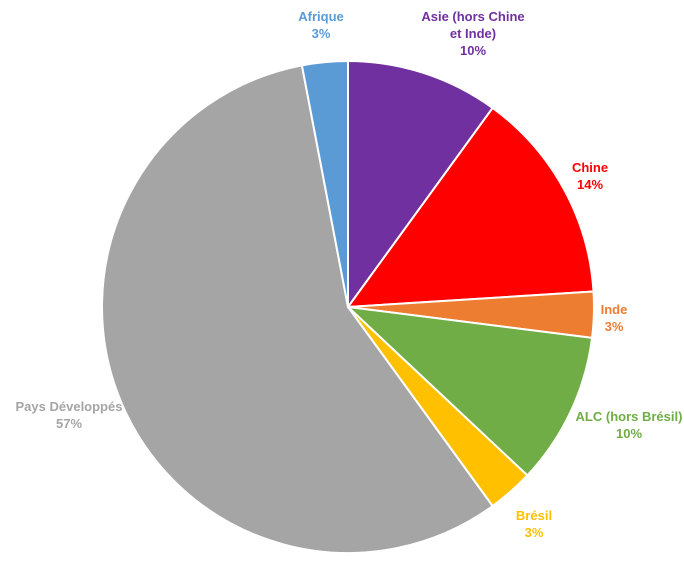 Image resolution: width=684 pixels, height=563 pixels. Describe the element at coordinates (629, 425) in the screenshot. I see `slice-label-4: ALC (hors Brésil) 10%` at that location.